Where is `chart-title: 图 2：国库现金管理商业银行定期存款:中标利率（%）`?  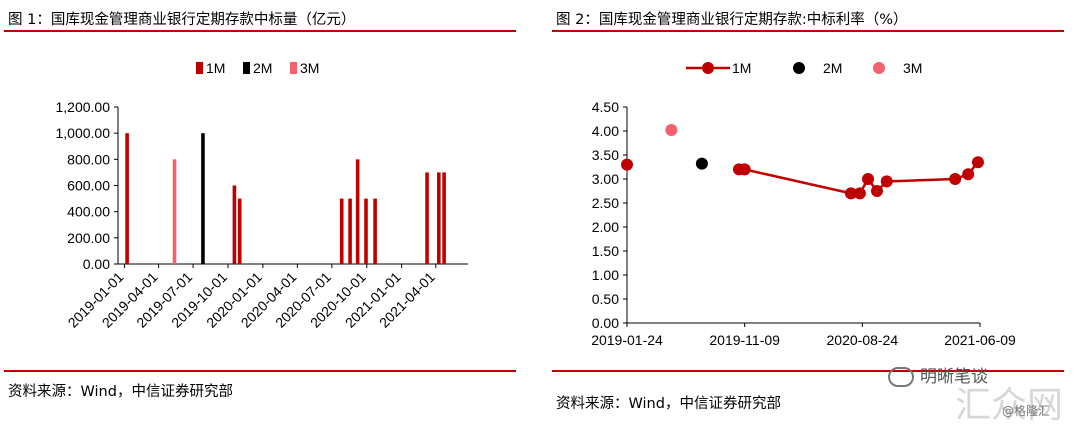
chart-title: 图 2：国库现金管理商业银行定期存款:中标利率（%） is located at coordinates (732, 20).